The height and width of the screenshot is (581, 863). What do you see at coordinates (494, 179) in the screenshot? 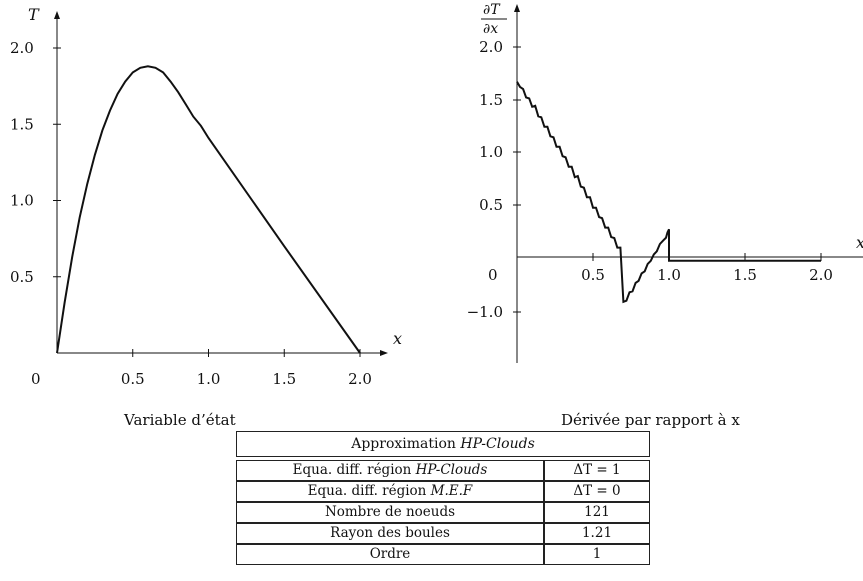
I see `y-ticks: 2.0 1.5 1.0 0.5 0 −1.0` at bounding box center [494, 179].